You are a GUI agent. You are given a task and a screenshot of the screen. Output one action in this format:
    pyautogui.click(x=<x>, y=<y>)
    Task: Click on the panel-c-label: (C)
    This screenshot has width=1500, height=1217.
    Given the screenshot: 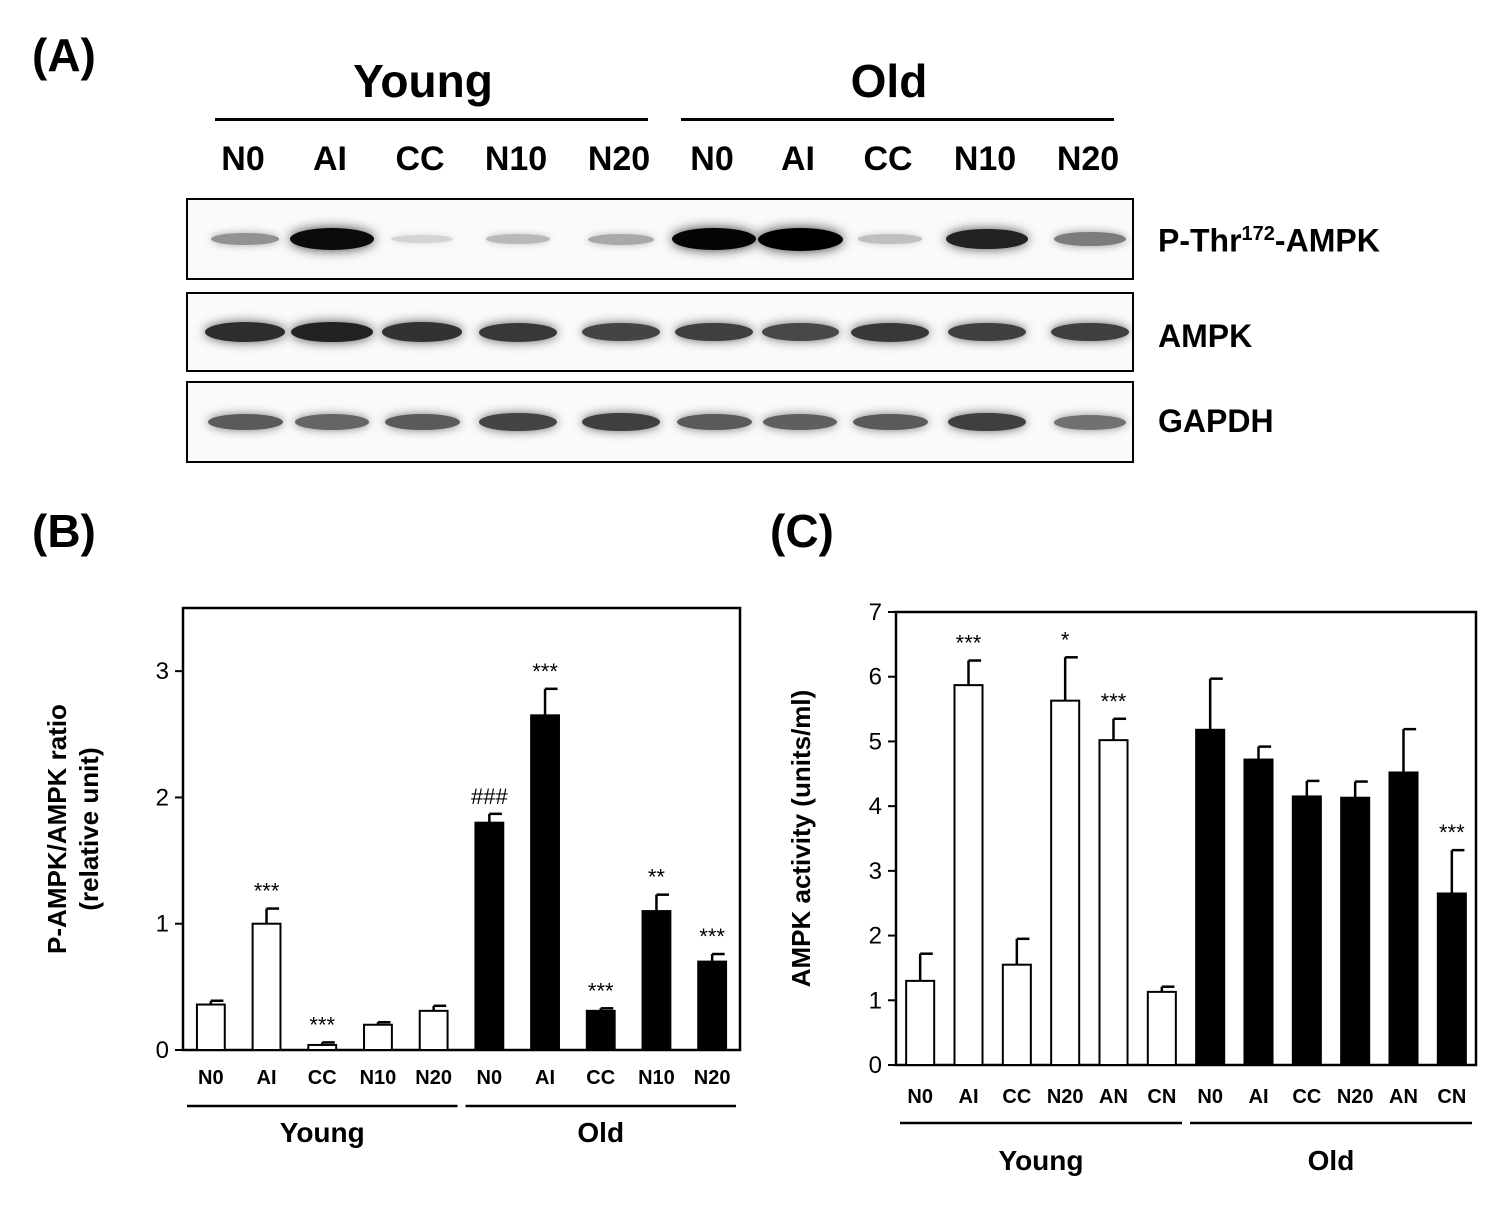 What is the action you would take?
    pyautogui.click(x=802, y=531)
    